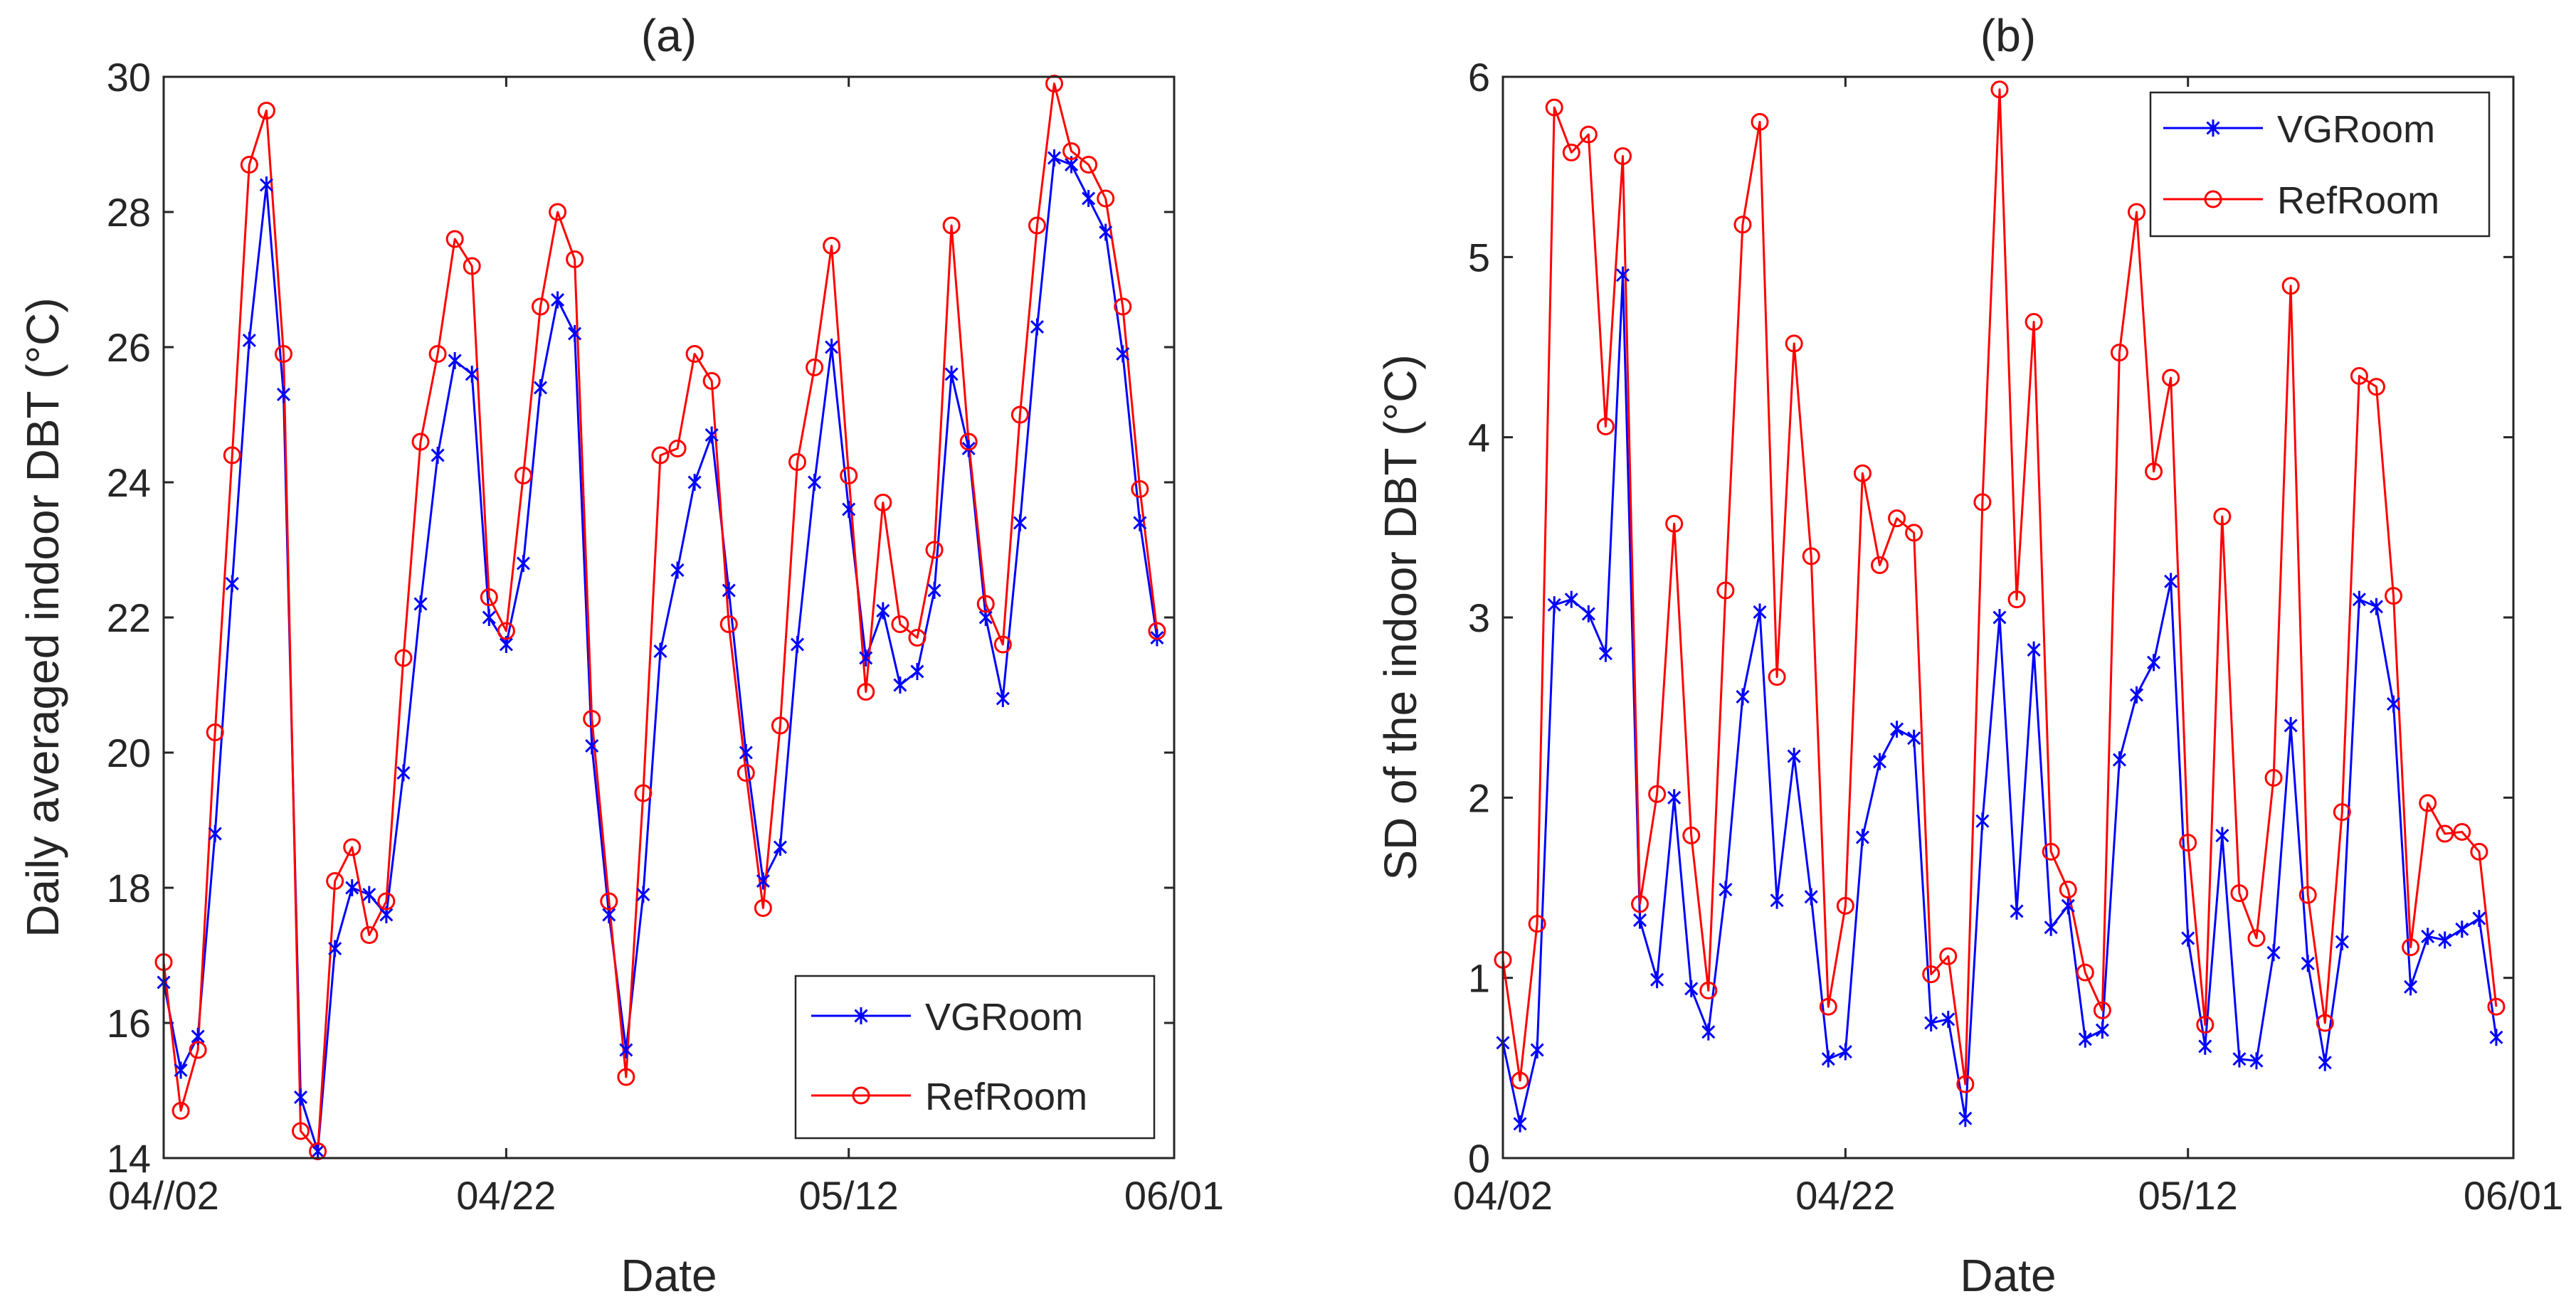 The height and width of the screenshot is (1316, 2576). Describe the element at coordinates (129, 888) in the screenshot. I see `y-tick-label-a-2: 18` at that location.